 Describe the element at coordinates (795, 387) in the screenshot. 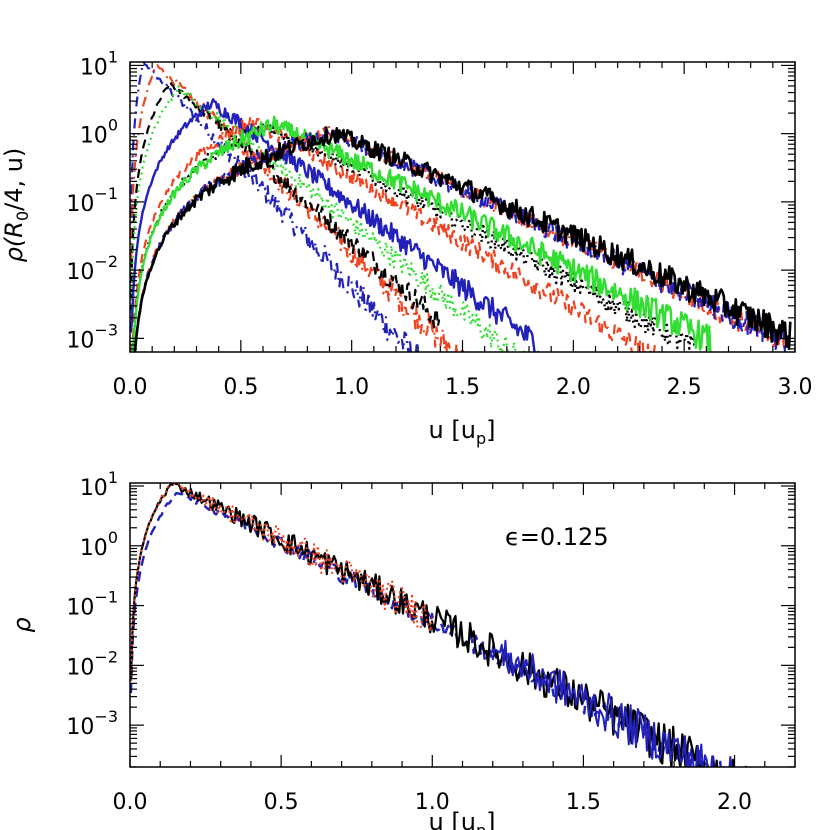

I see `x-tick-label: 3.0` at that location.